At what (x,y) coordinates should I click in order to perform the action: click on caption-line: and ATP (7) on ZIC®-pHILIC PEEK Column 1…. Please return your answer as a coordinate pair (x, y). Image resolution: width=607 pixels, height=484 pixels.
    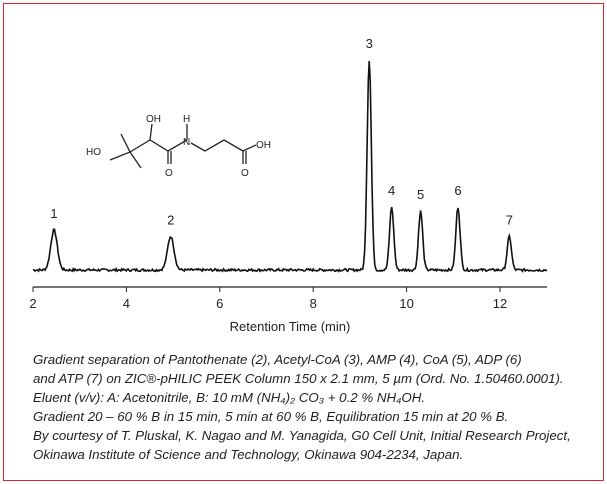
    Looking at the image, I should click on (298, 378).